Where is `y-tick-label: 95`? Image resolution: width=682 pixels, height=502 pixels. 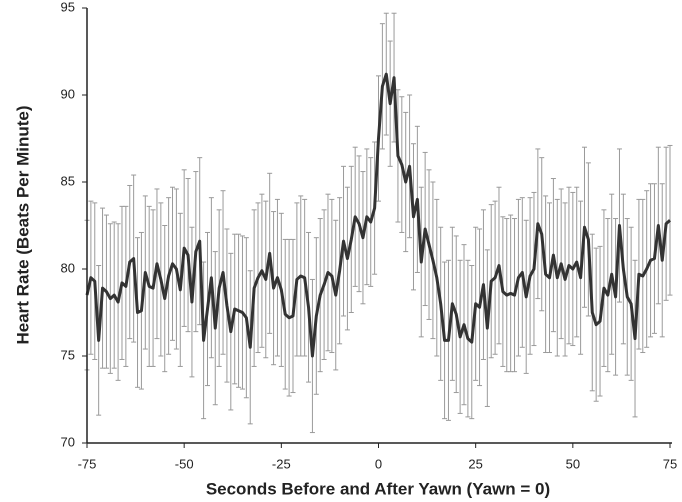
y-tick-label: 95 is located at coordinates (68, 7).